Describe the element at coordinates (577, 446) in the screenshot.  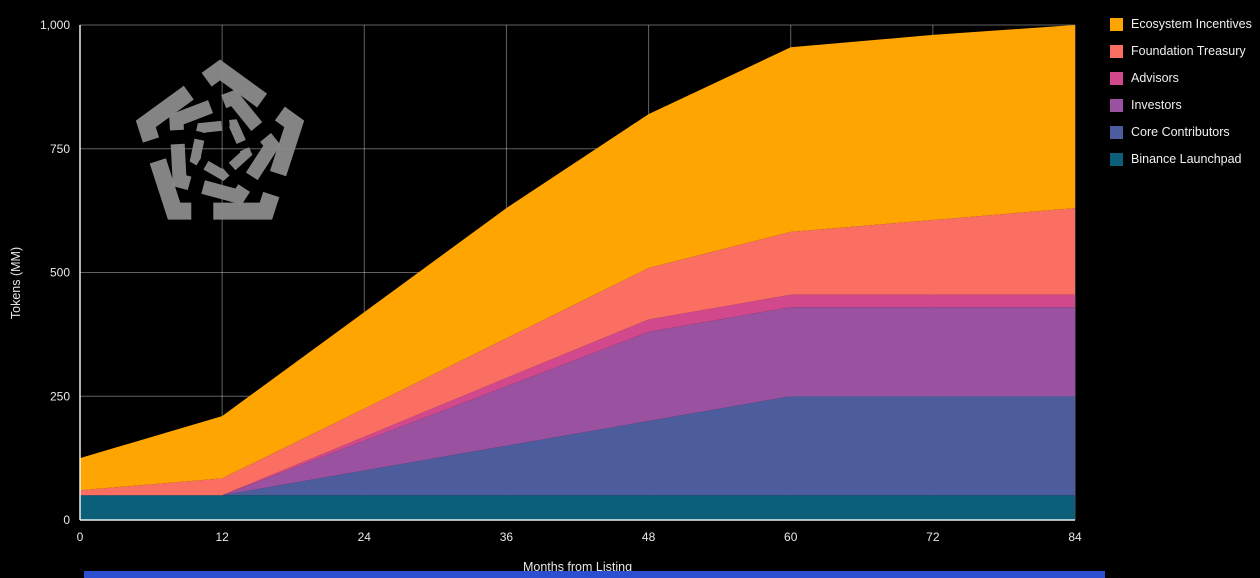
I see `area-core-contributors` at that location.